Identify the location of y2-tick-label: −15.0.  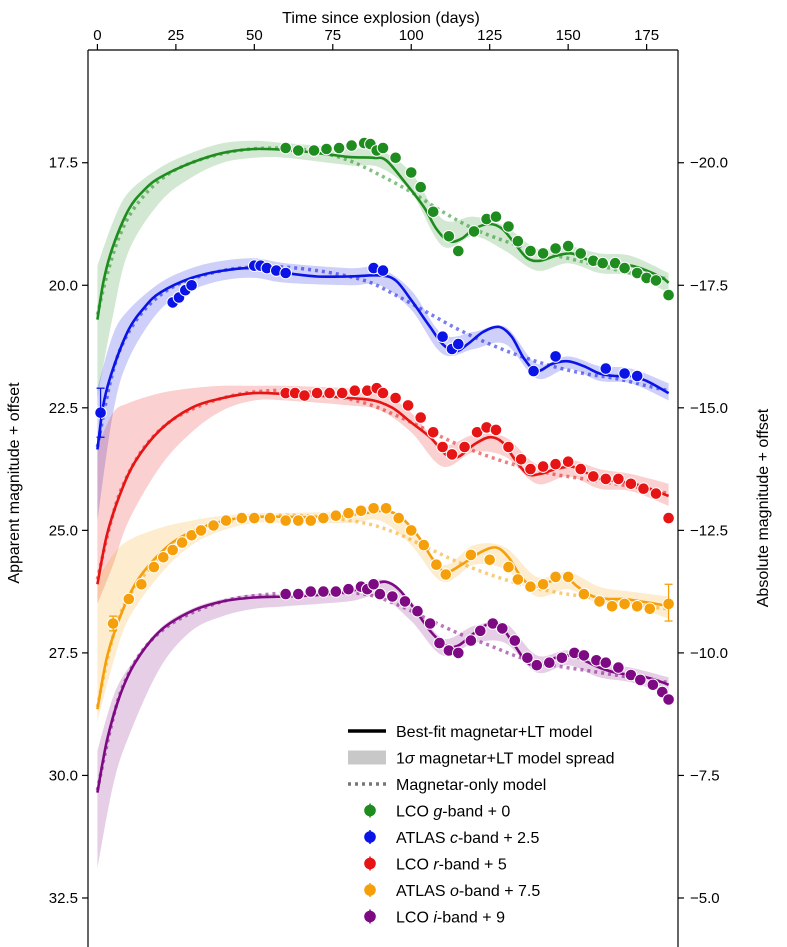
(709, 408).